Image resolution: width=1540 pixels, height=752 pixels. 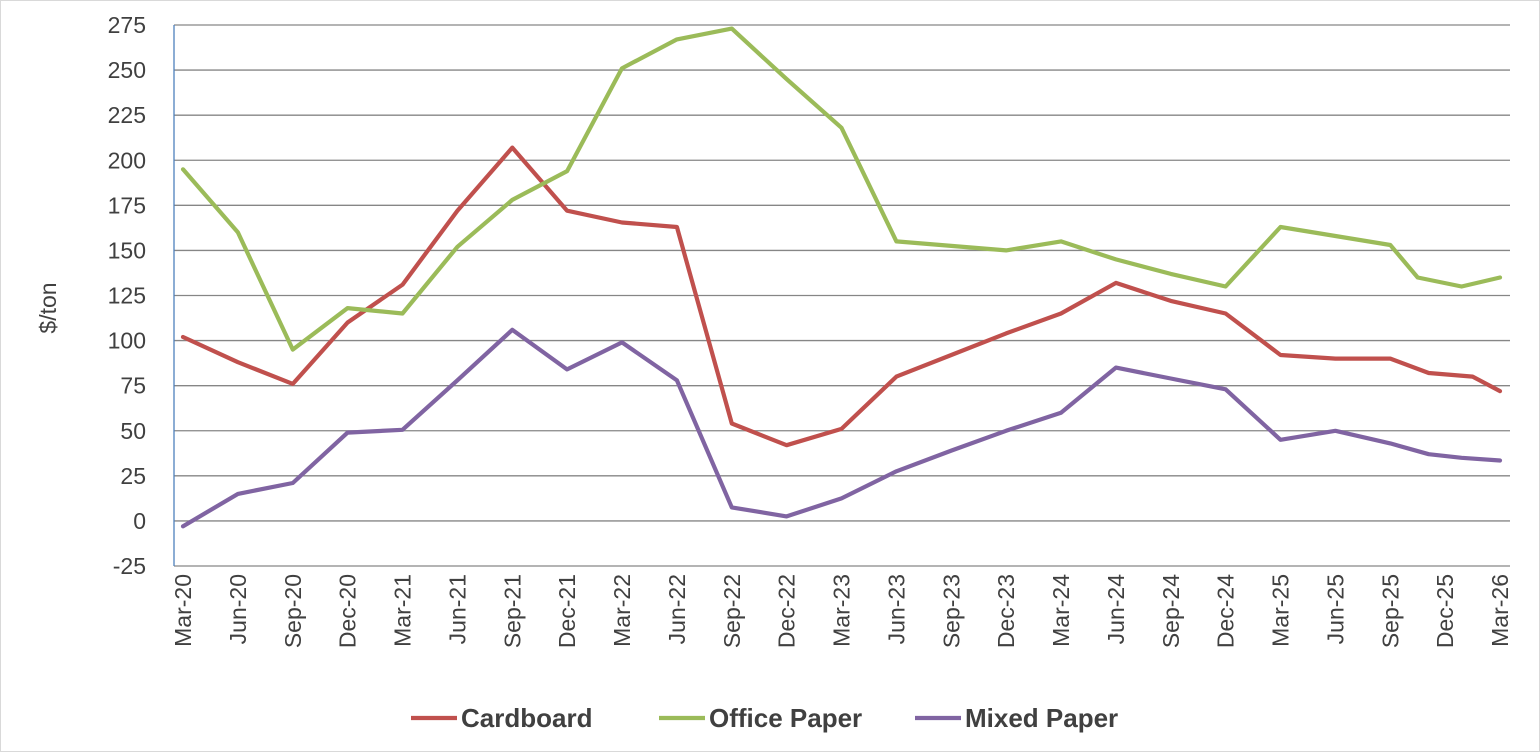 I want to click on x-tick-label: Mar-21, so click(x=403, y=610).